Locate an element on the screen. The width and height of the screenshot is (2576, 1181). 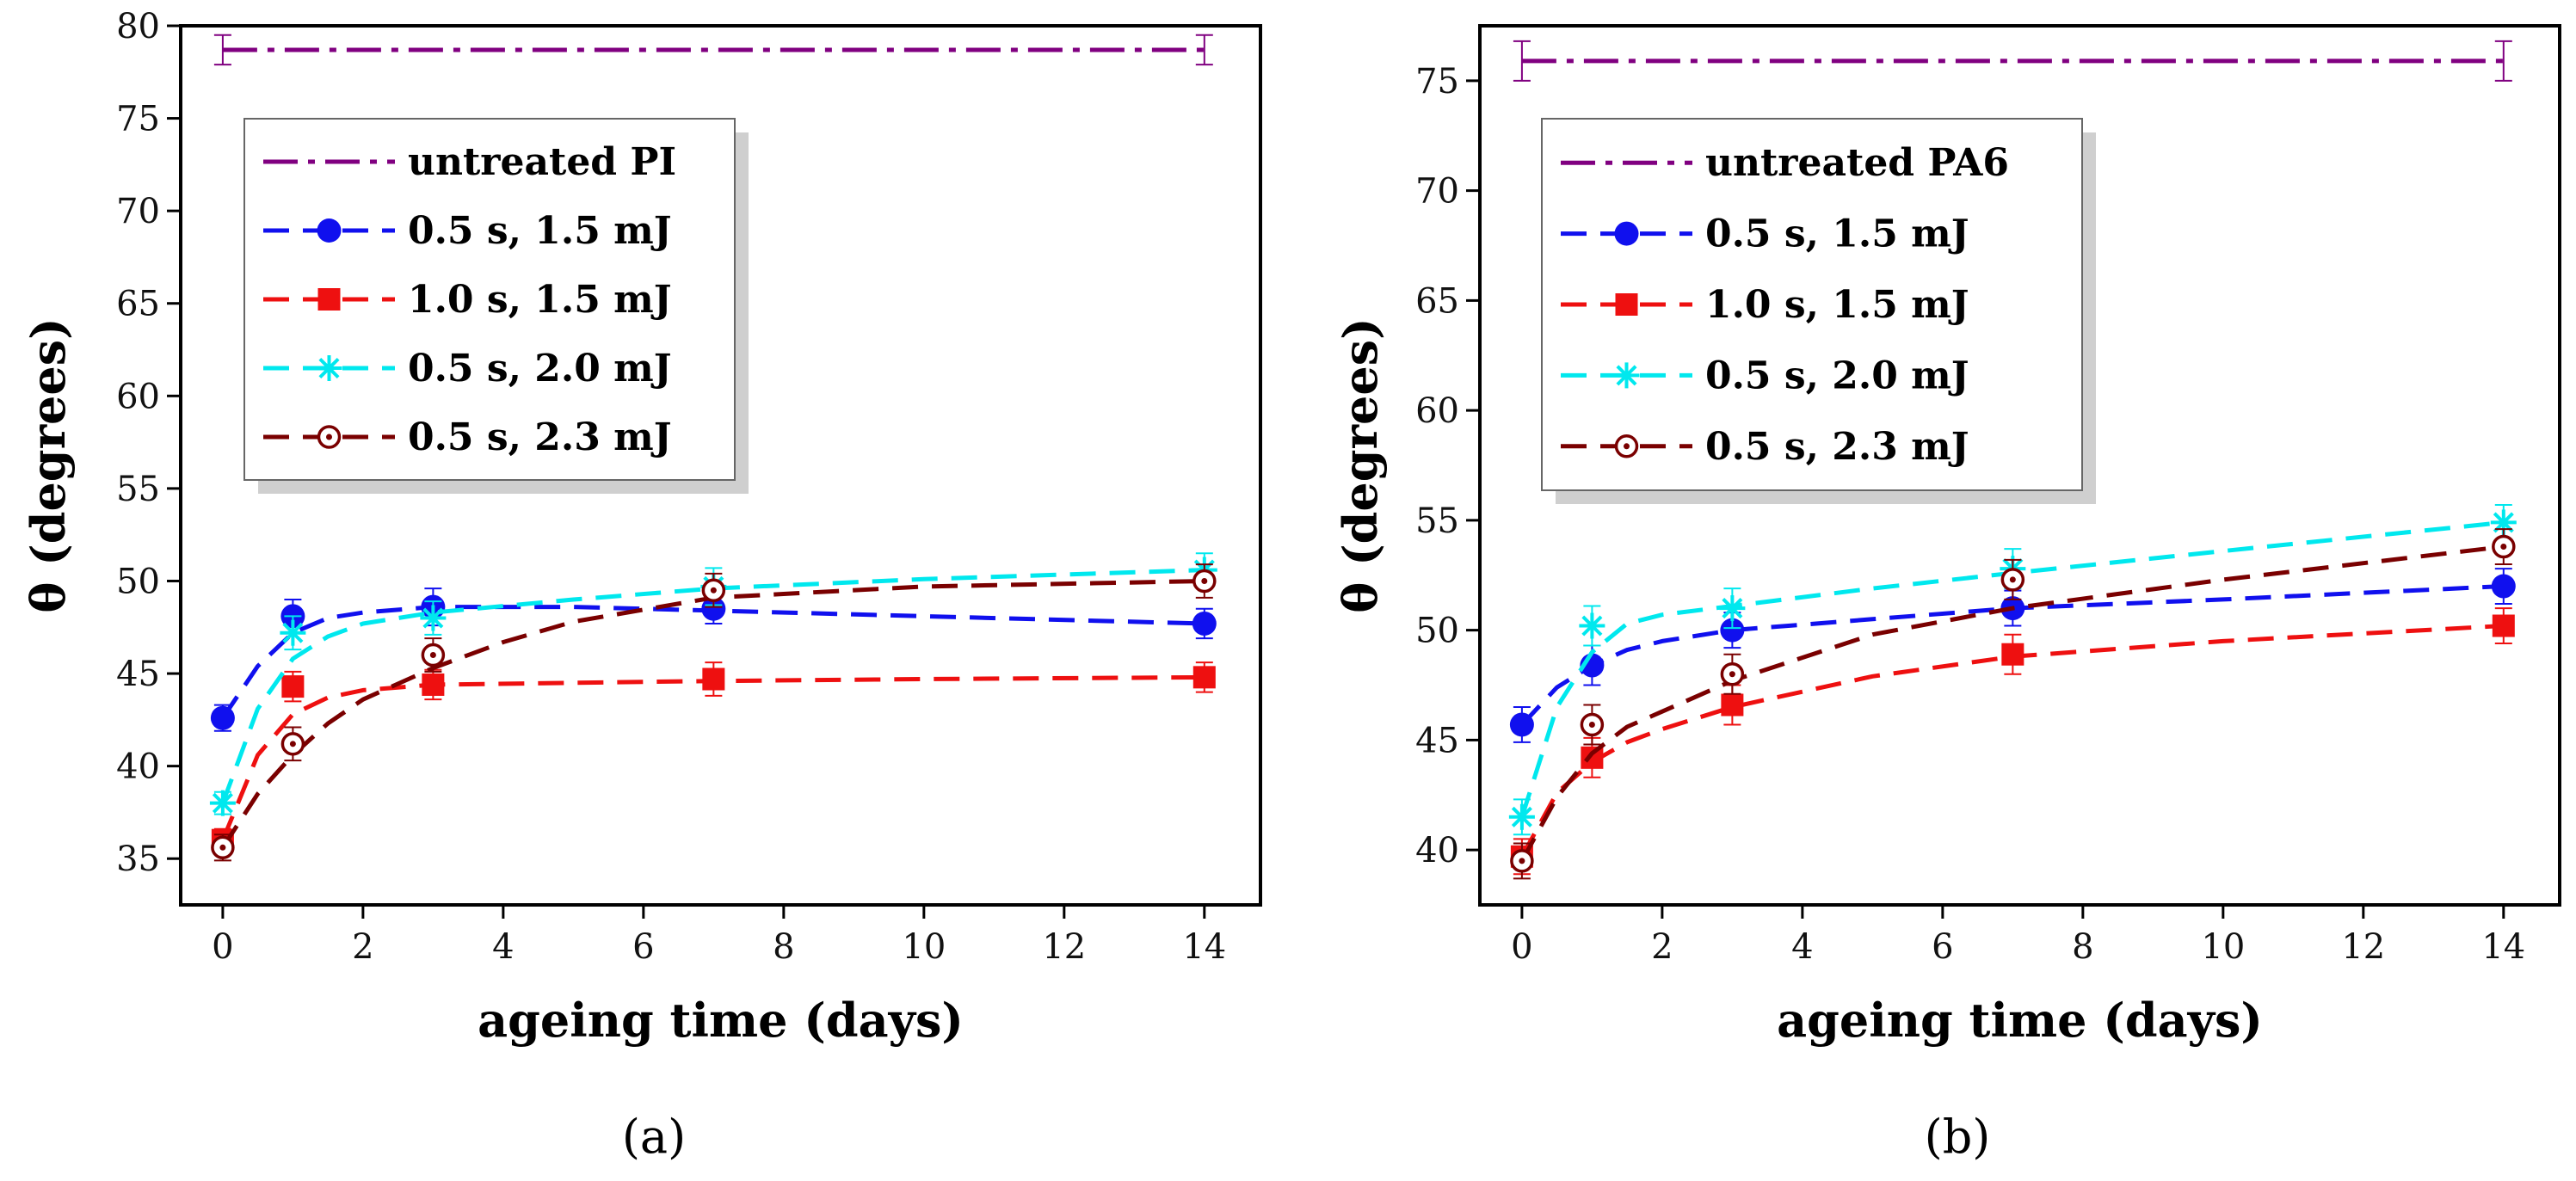
legend-label: 0.5 s, 2.0 mJ is located at coordinates (1837, 375).